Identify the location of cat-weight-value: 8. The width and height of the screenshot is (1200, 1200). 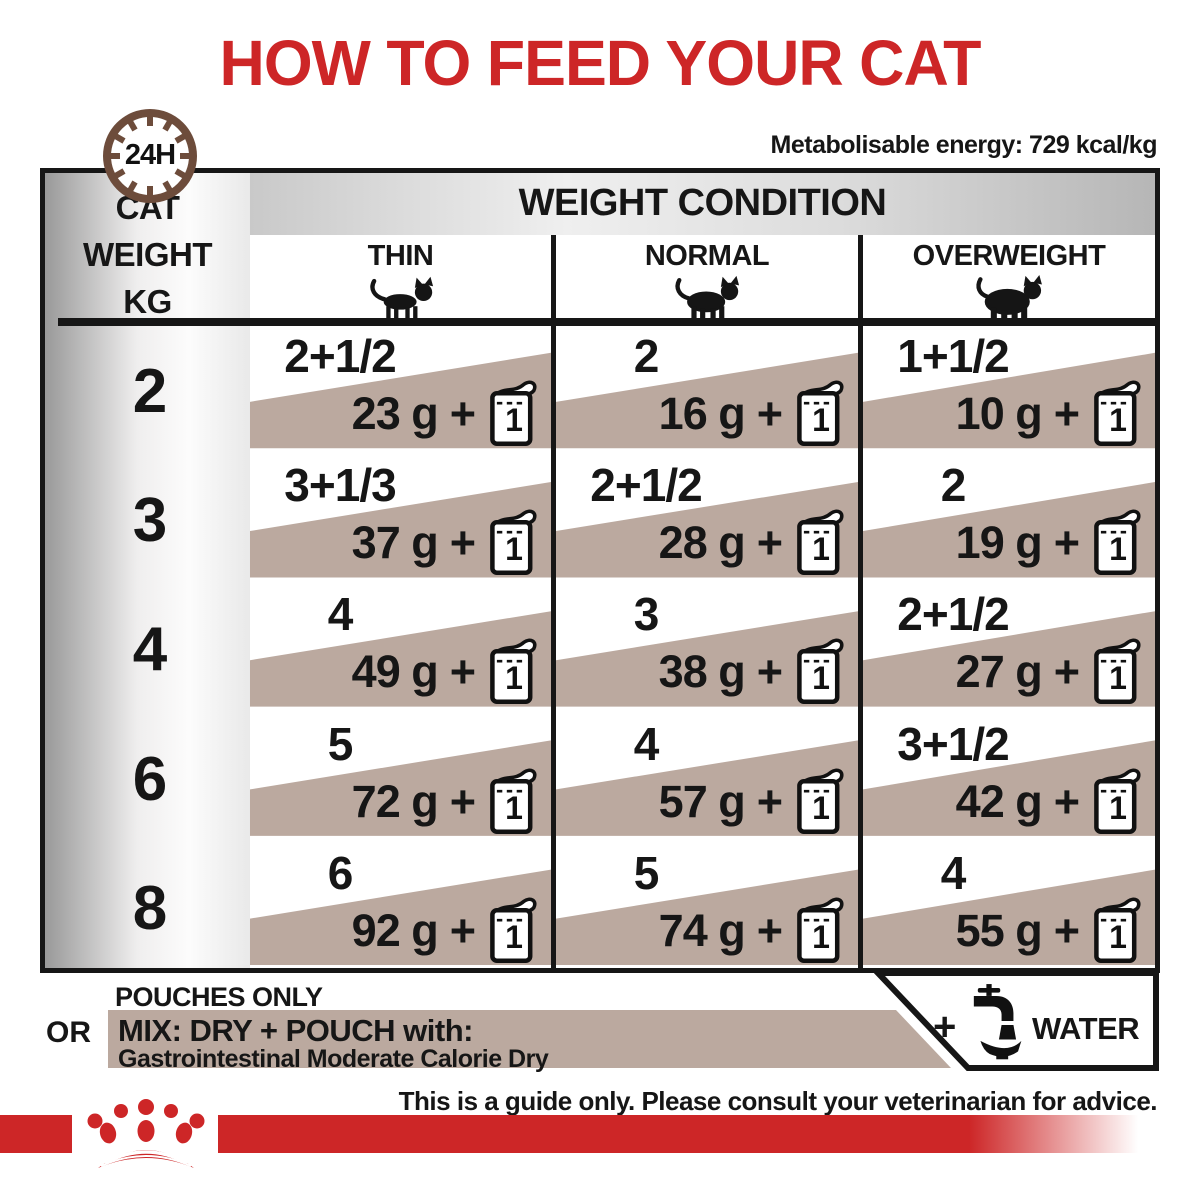
(150, 908).